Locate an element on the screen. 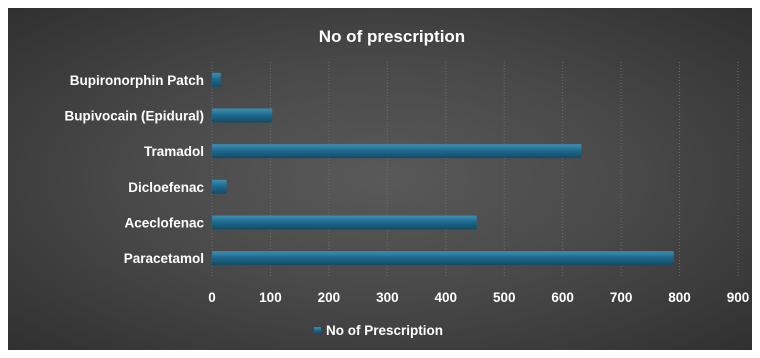 The image size is (760, 358). legend: No of Prescription is located at coordinates (378, 330).